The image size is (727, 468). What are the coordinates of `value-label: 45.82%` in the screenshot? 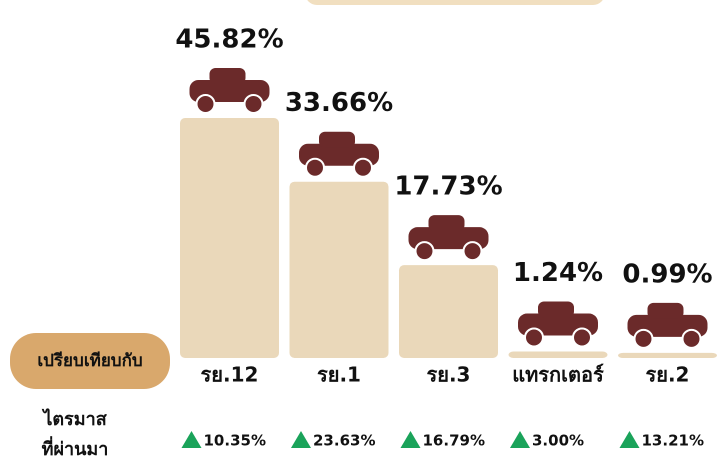 It's located at (229, 40).